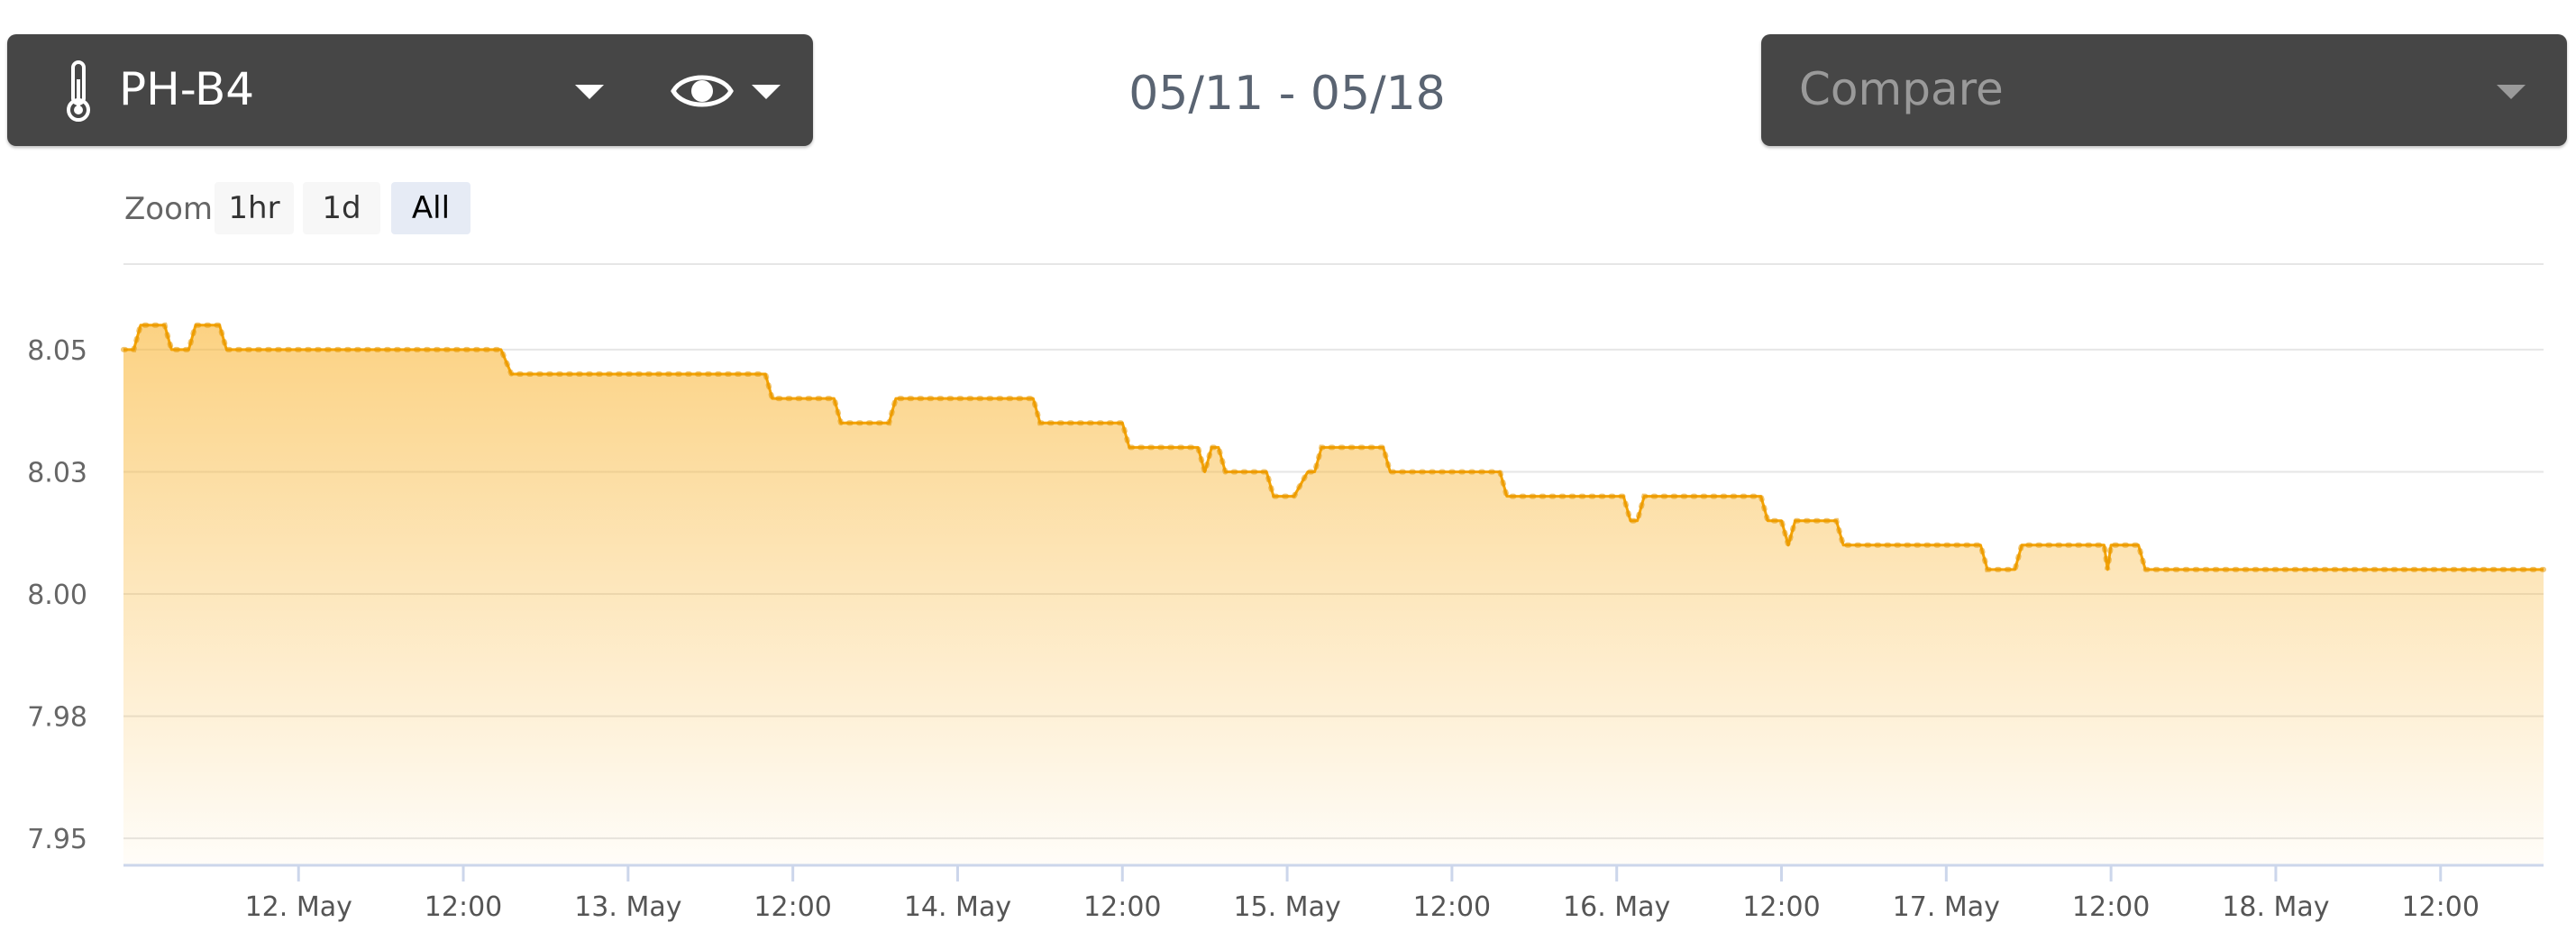  What do you see at coordinates (255, 208) in the screenshot?
I see `zoom-1hr-button: 1hr` at bounding box center [255, 208].